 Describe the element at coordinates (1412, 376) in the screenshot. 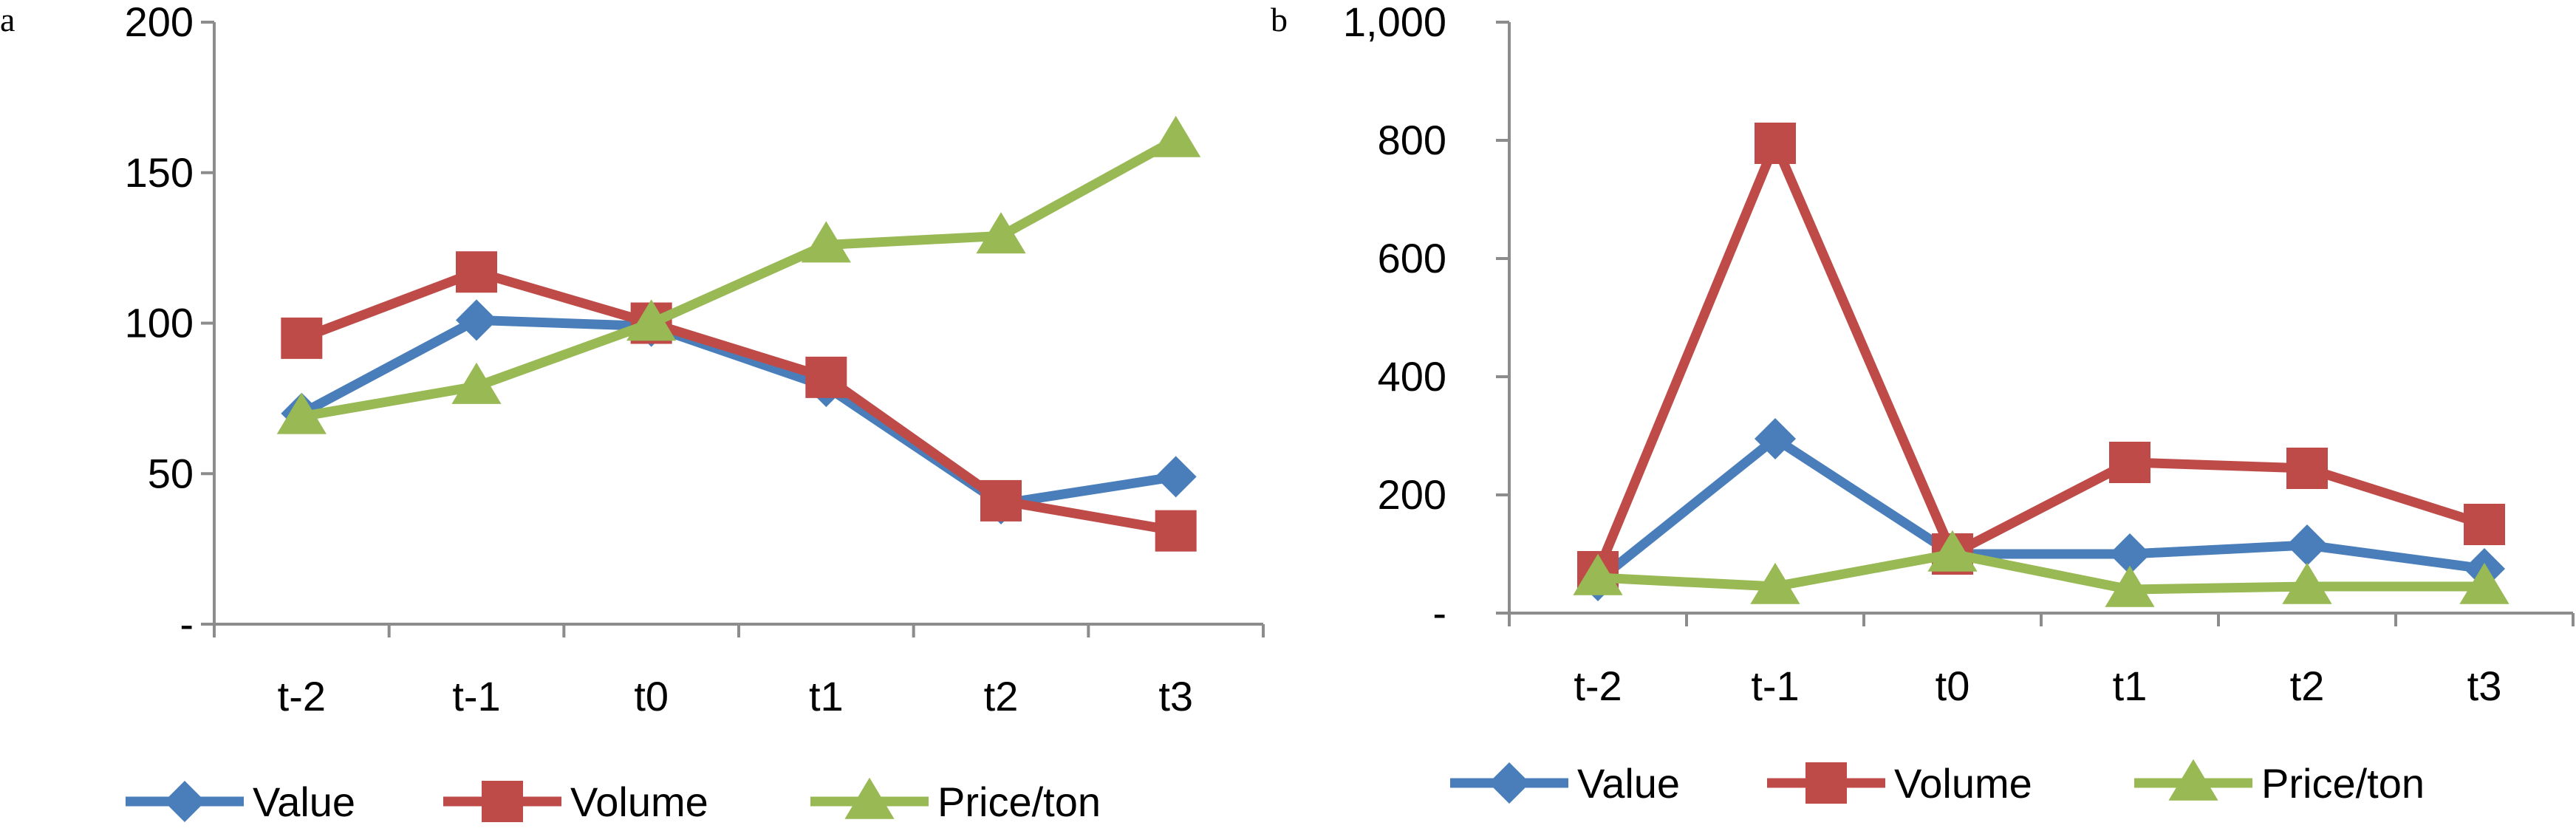

I see `y-tick-label: 400` at that location.